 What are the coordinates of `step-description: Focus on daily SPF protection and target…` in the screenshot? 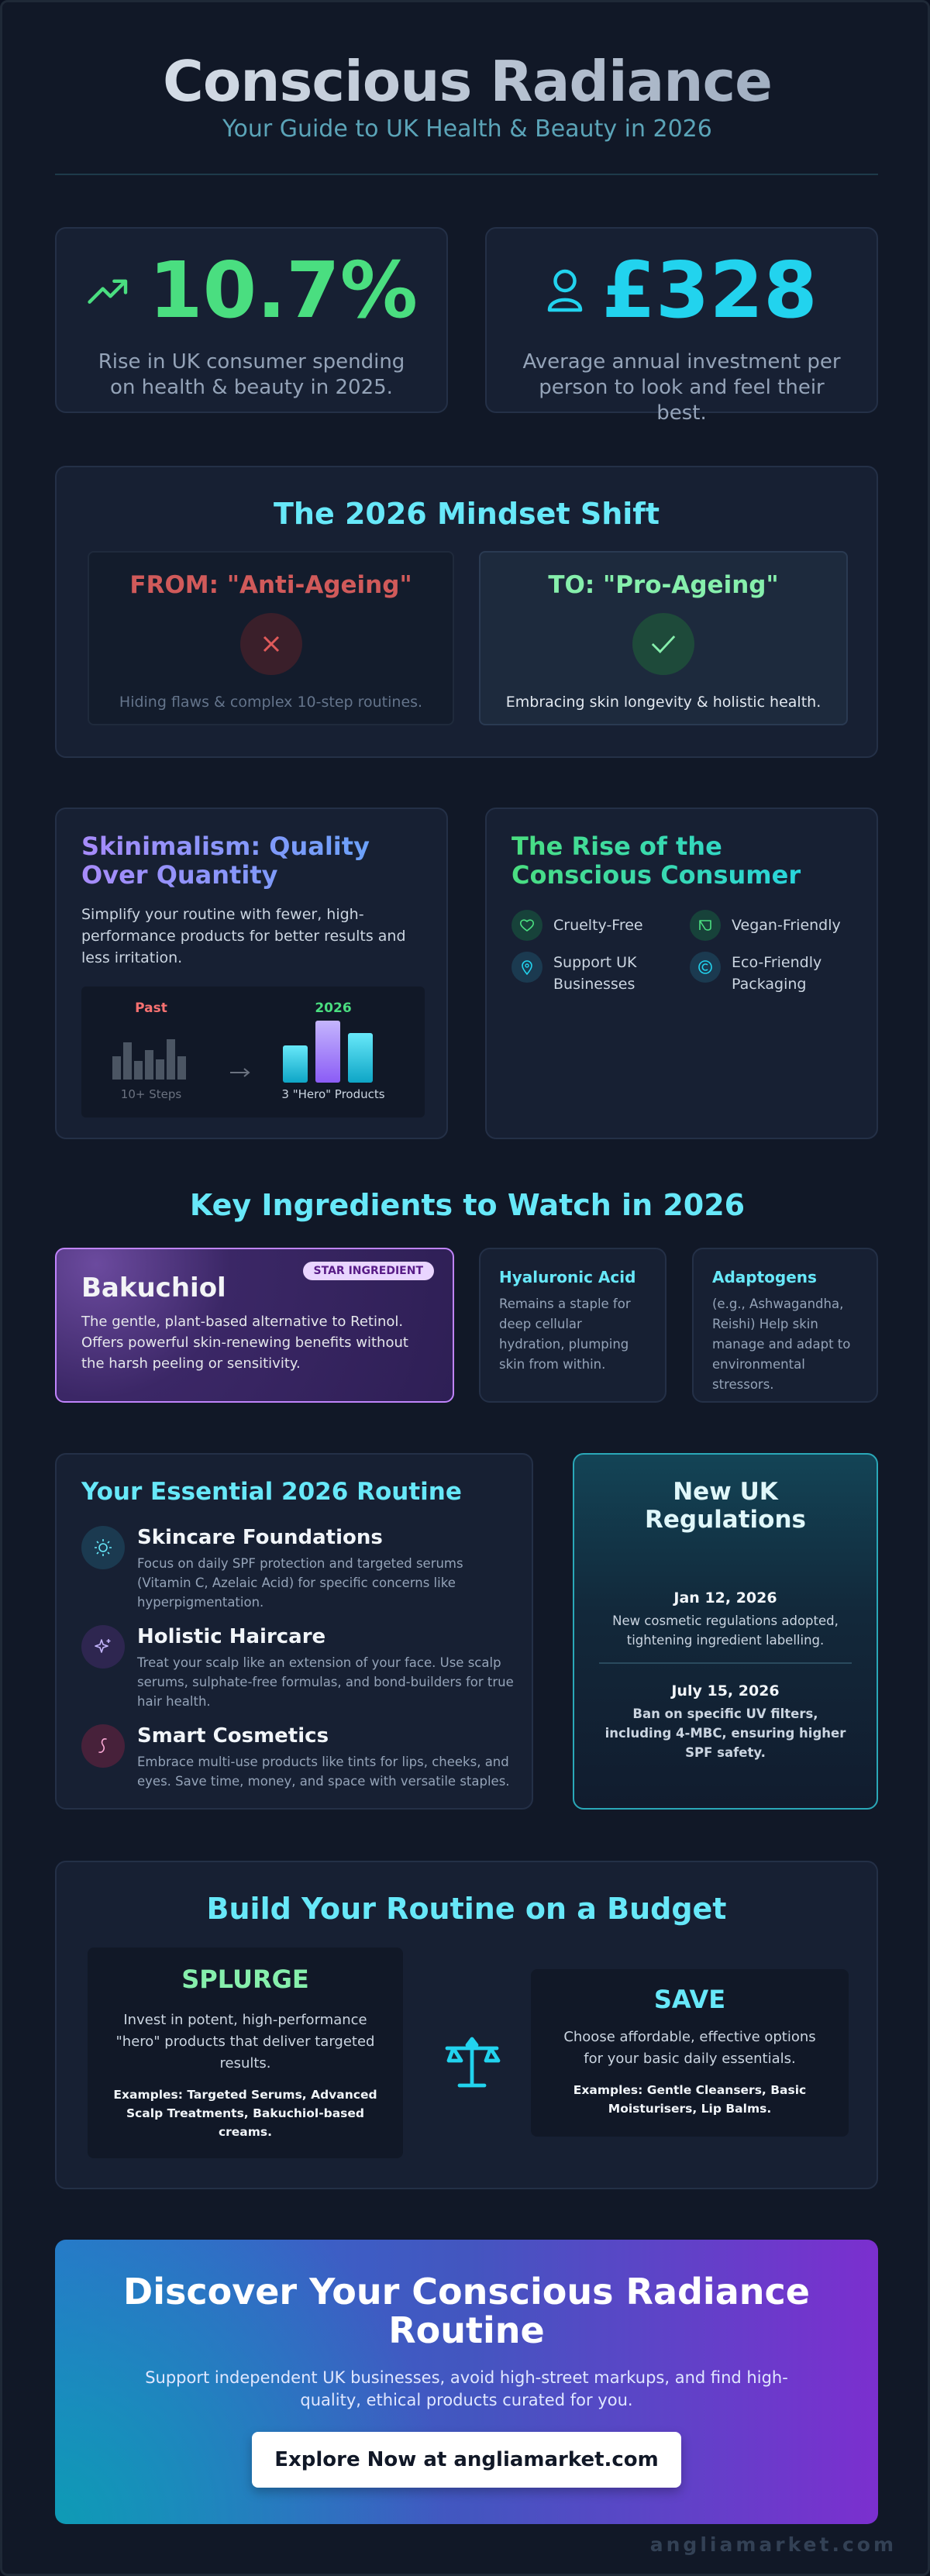 It's located at (300, 1583).